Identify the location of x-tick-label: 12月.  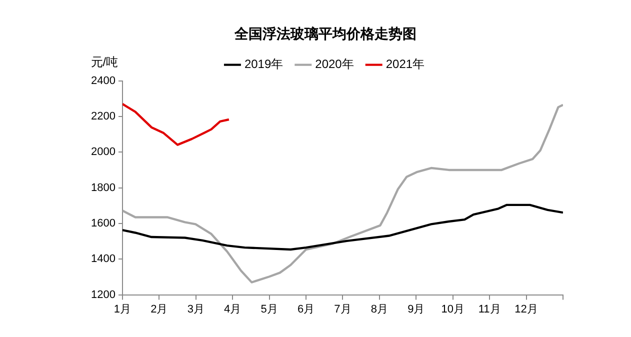
(526, 309).